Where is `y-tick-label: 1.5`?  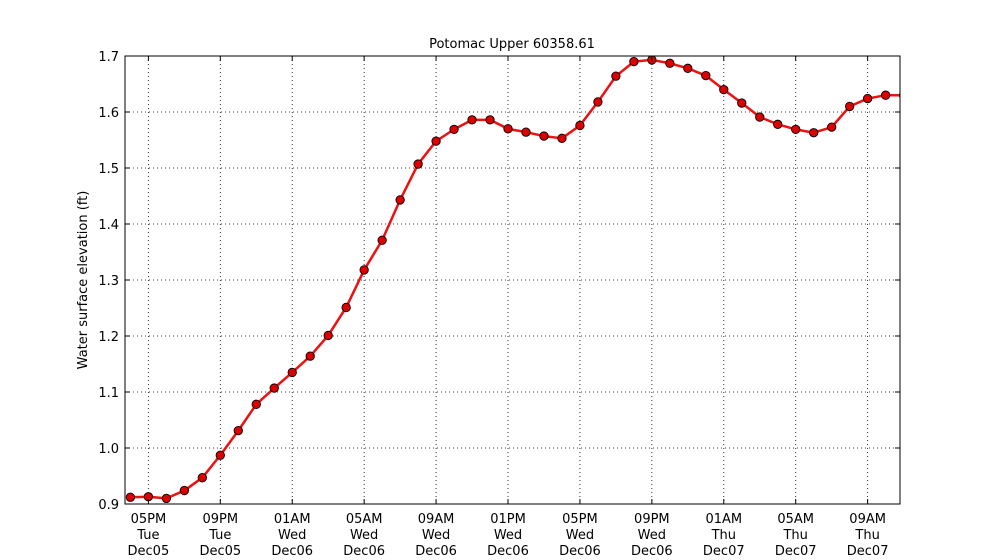
y-tick-label: 1.5 is located at coordinates (108, 169).